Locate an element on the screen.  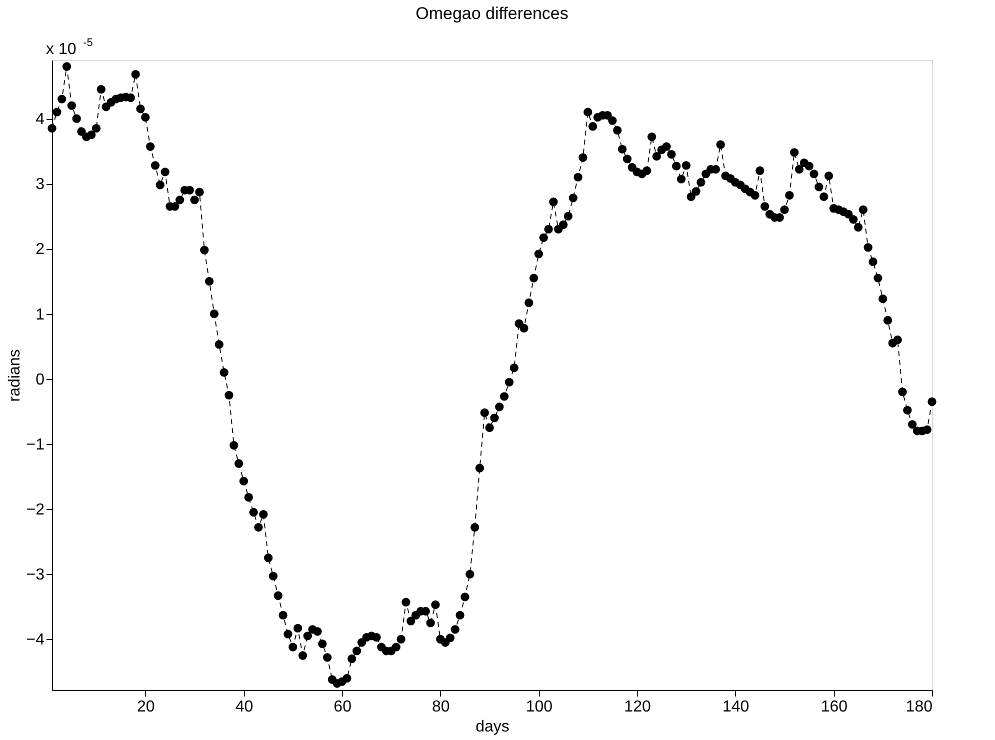
y-tick-label: −1 is located at coordinates (35, 445).